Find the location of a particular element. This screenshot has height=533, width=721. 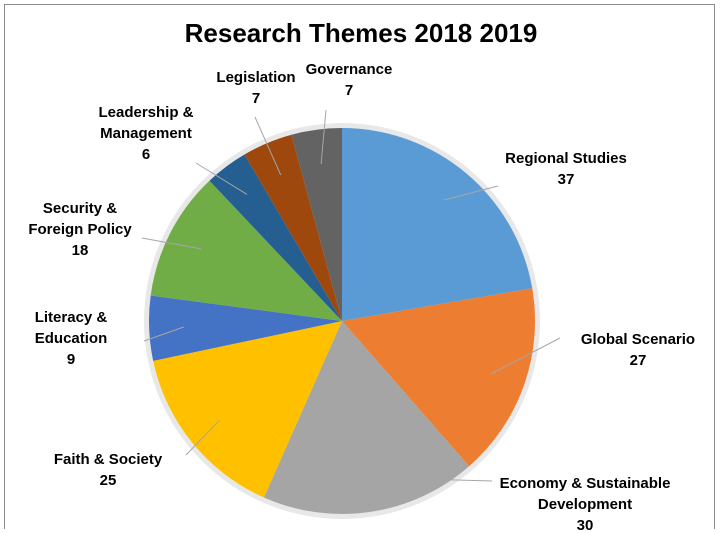

chart-title: Research Themes 2018 2019 is located at coordinates (361, 33).